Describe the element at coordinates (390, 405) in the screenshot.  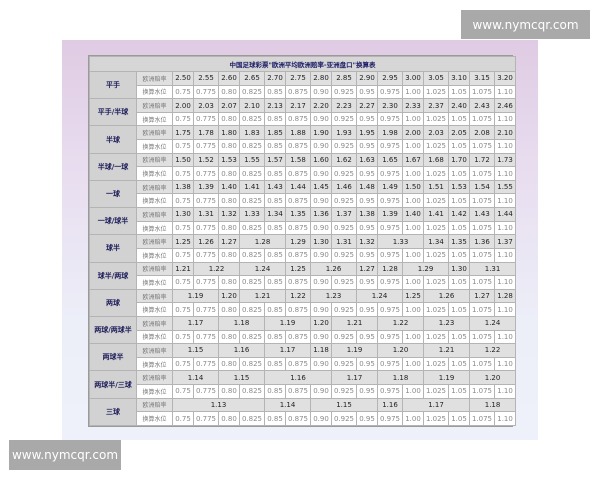
I see `odds-cell: 1.16` at that location.